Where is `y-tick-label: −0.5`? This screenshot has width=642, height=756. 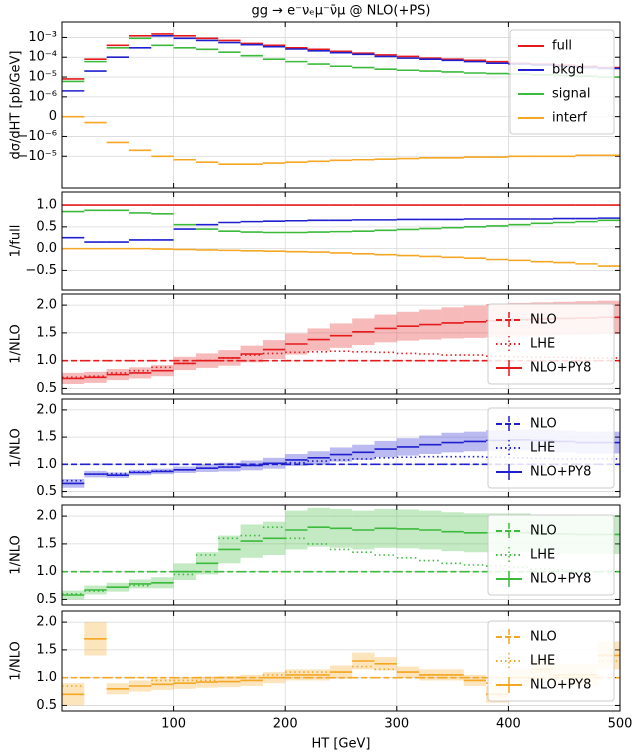 y-tick-label: −0.5 is located at coordinates (41, 270).